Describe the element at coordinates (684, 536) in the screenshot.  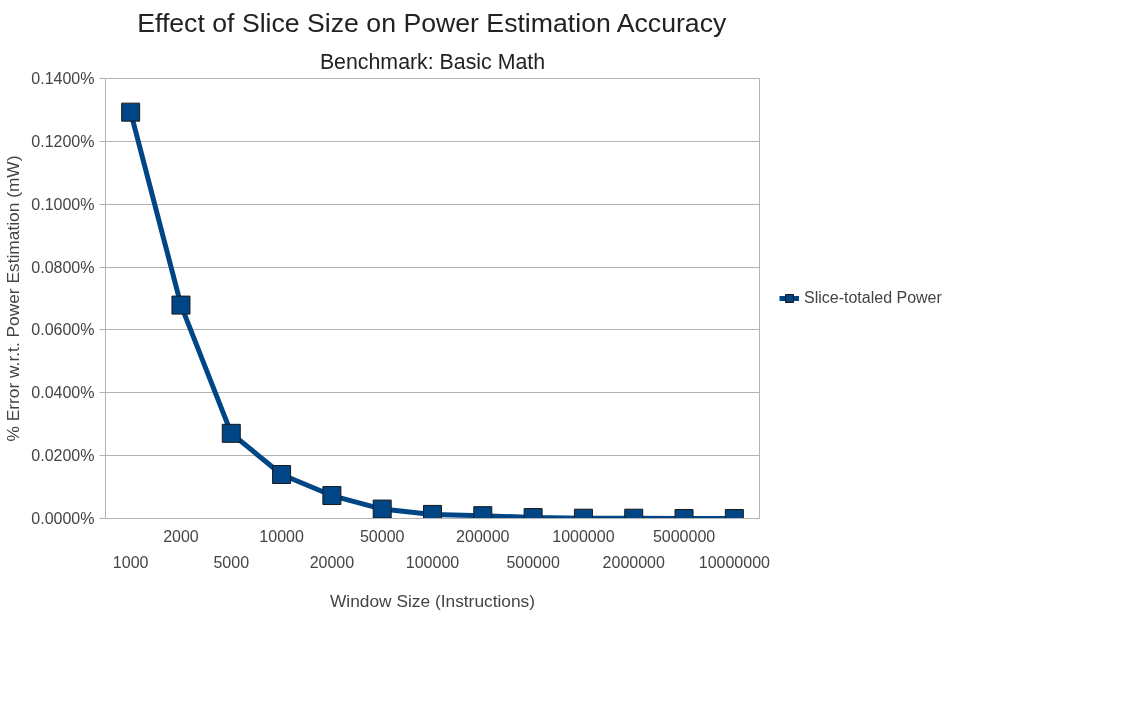
I see `x-tick-label: 5000000` at that location.